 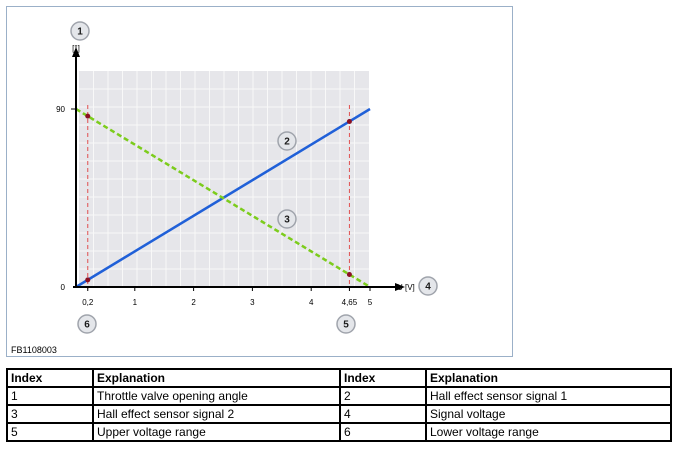 What do you see at coordinates (216, 414) in the screenshot?
I see `legend-explanation: Hall effect sensor signal 2` at bounding box center [216, 414].